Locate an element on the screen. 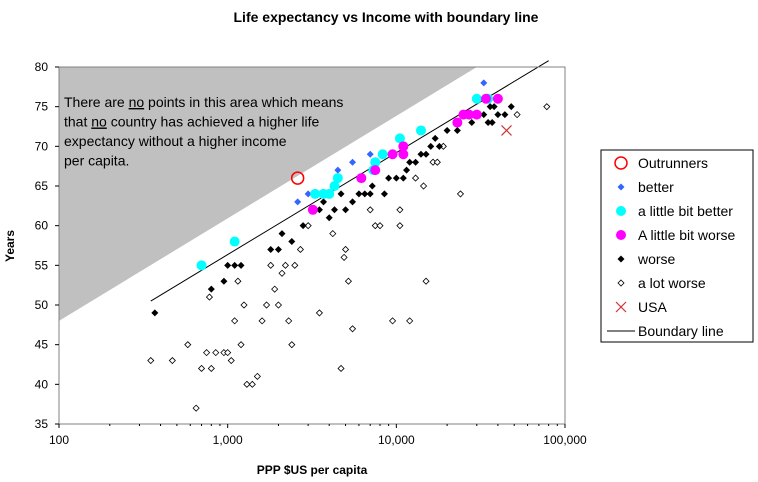 This screenshot has height=482, width=758. y-tick-label: 70 is located at coordinates (42, 146).